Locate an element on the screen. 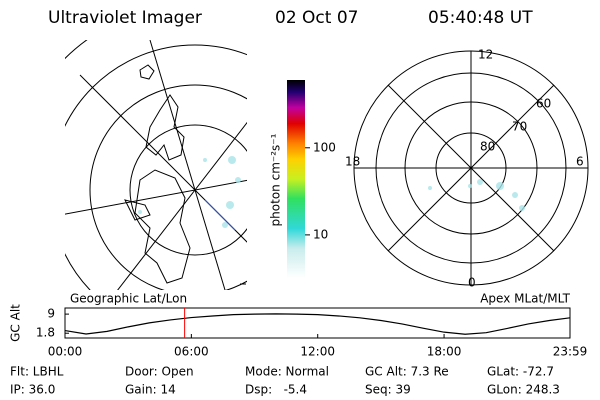  info-field: Door: Open is located at coordinates (159, 372).